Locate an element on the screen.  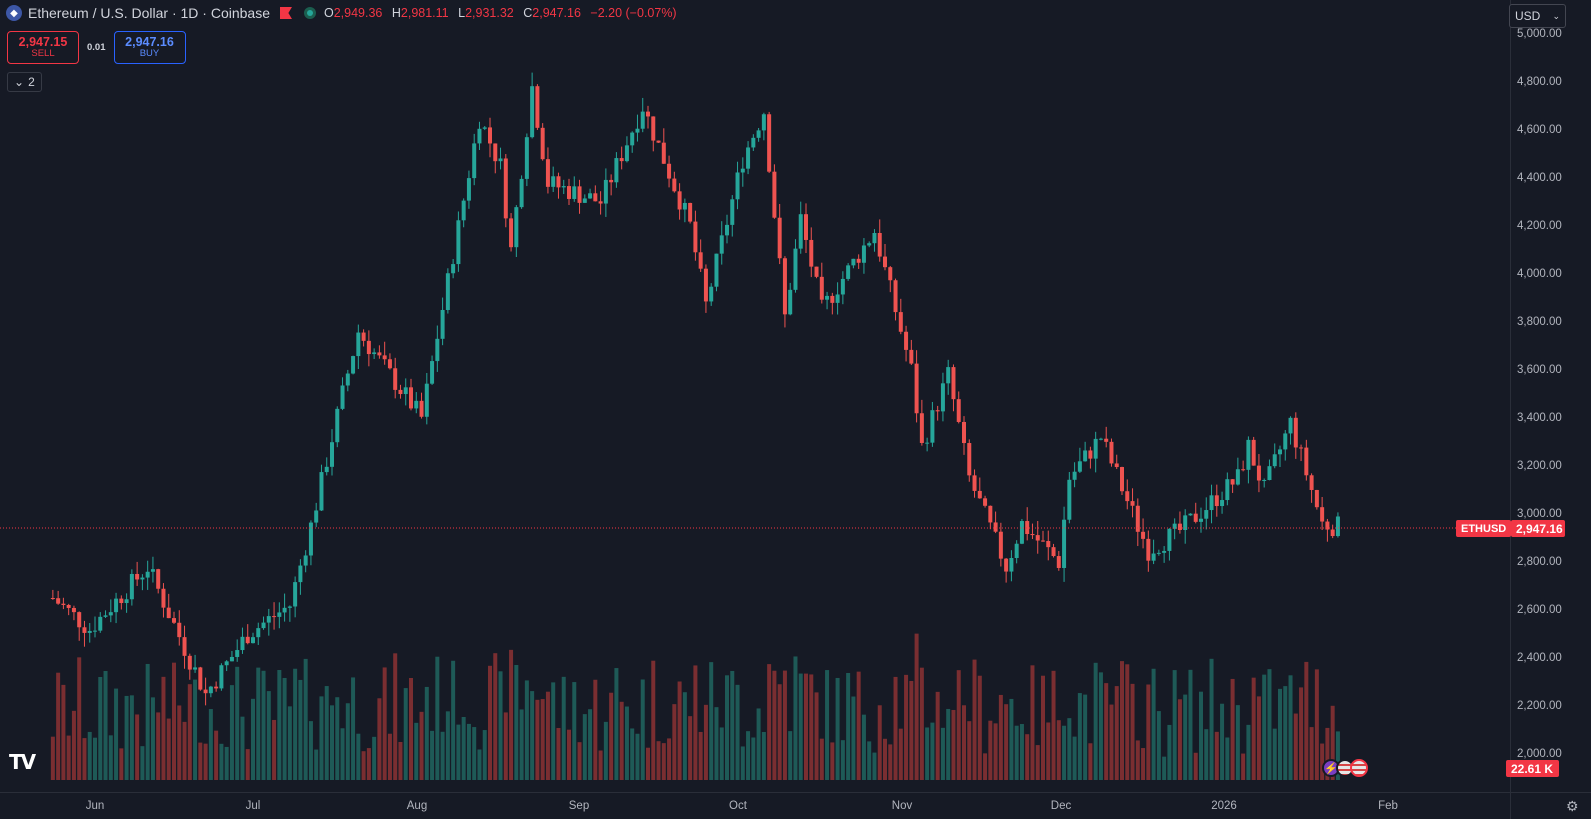
indicators-count: 2 is located at coordinates (31, 82).